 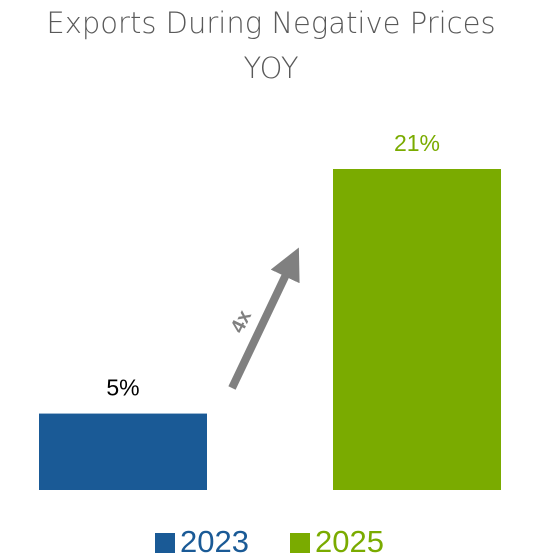 I want to click on bar, so click(x=123, y=451).